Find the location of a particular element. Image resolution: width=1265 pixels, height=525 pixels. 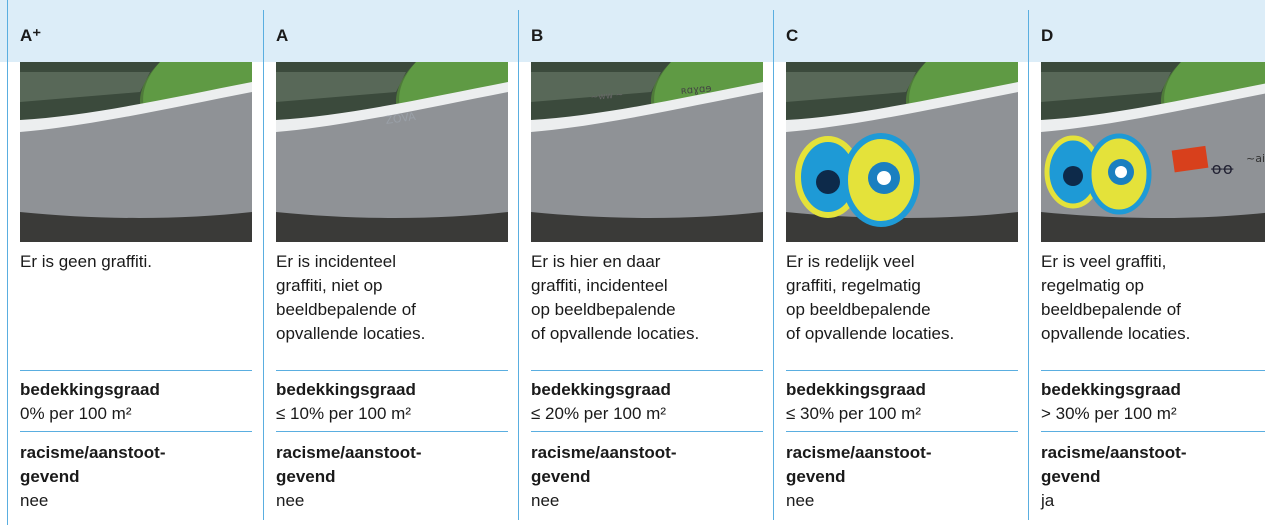

coverage-value: ≤ 30% per 100 m² is located at coordinates (854, 413).